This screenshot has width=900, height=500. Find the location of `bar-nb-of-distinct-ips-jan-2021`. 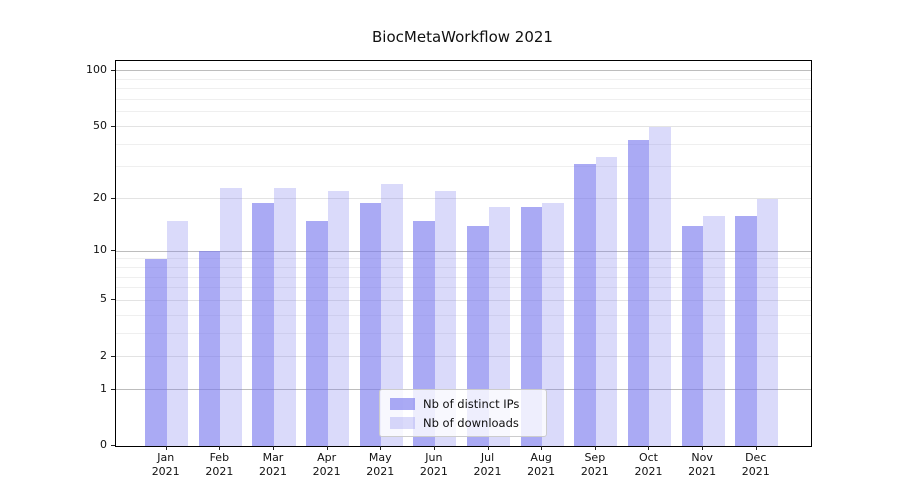

bar-nb-of-distinct-ips-jan-2021 is located at coordinates (156, 352).